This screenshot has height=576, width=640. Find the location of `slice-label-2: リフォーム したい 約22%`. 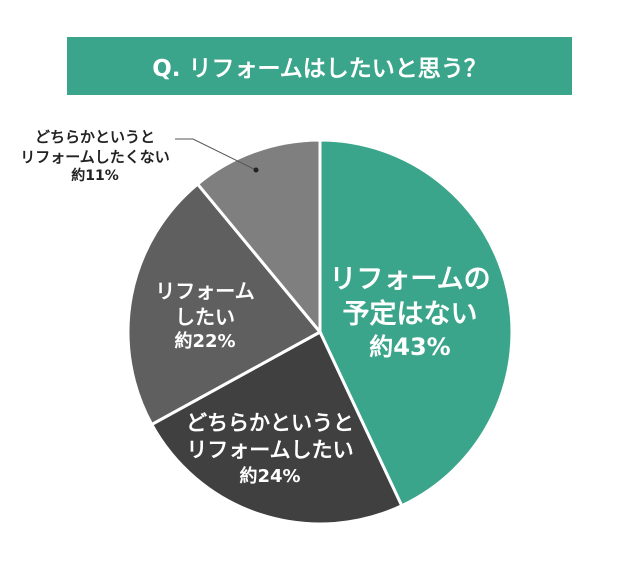

slice-label-2: リフォーム したい 約22% is located at coordinates (205, 315).